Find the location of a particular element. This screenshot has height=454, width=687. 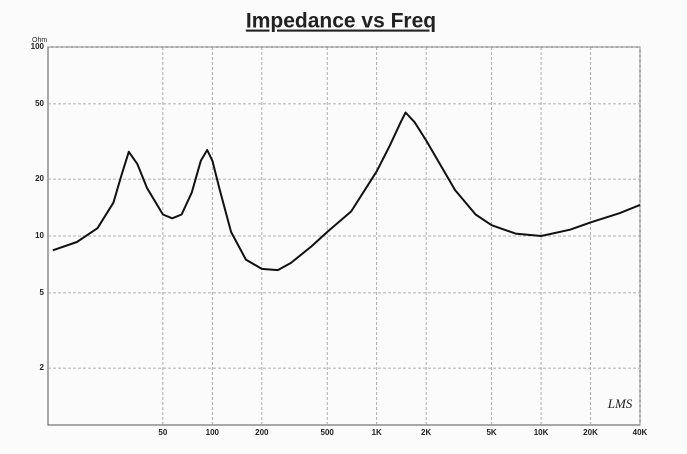

chart-title: Impedance vs Freq is located at coordinates (341, 21).